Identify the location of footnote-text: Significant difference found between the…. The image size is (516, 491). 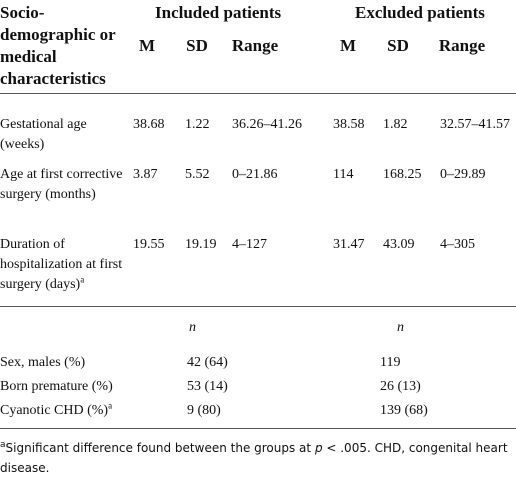
(160, 448).